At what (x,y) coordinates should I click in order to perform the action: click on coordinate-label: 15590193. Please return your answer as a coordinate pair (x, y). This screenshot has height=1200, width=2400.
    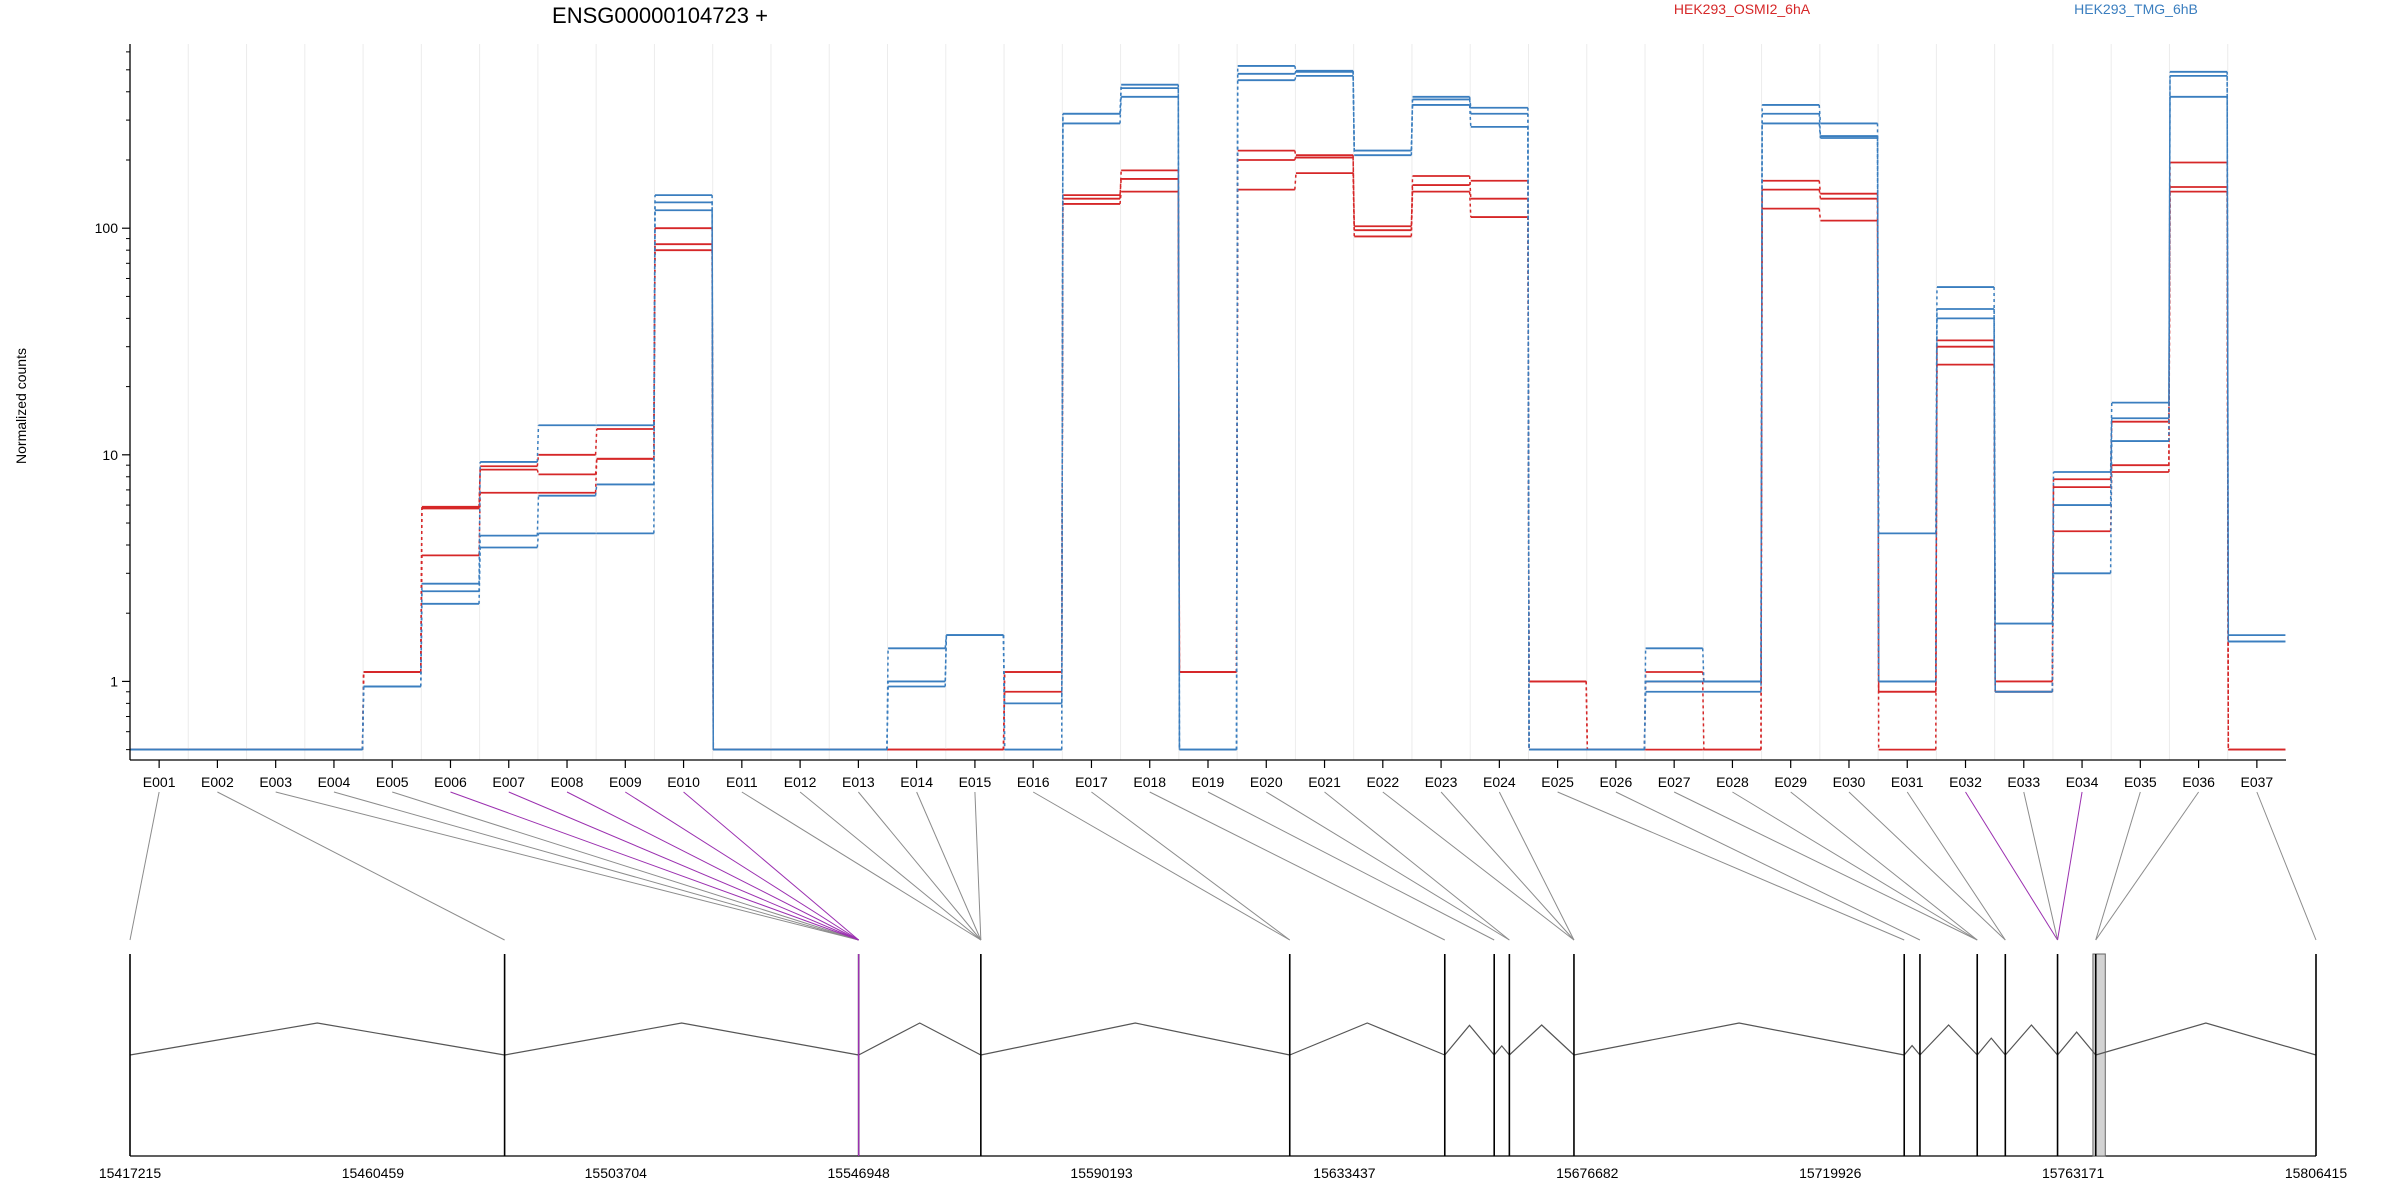
    Looking at the image, I should click on (1101, 1173).